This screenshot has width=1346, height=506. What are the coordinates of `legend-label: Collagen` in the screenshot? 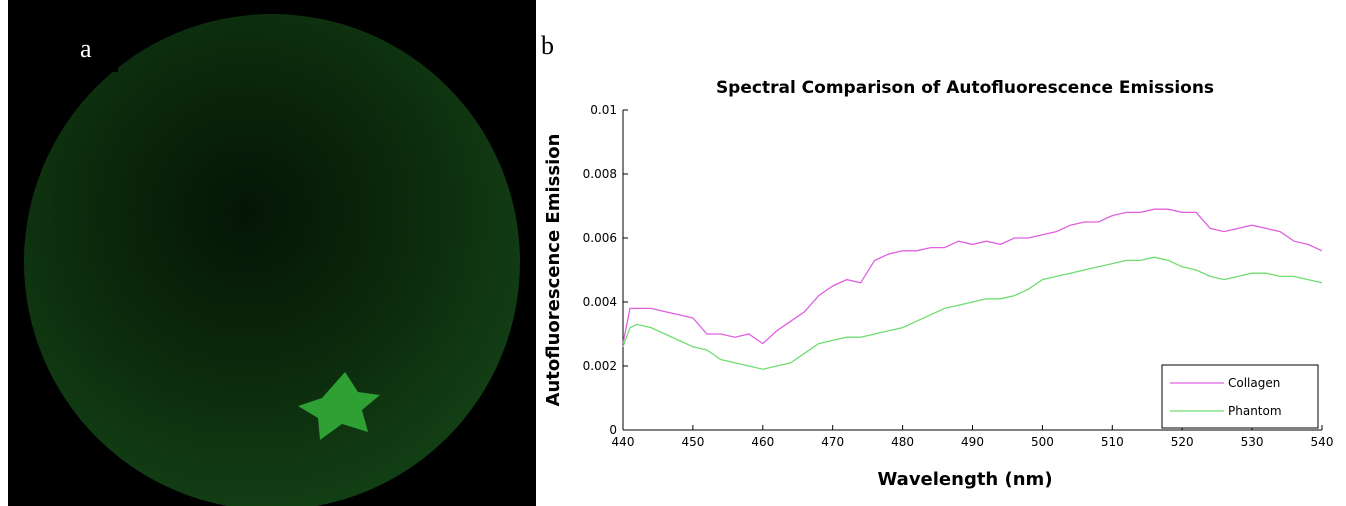 It's located at (1254, 383).